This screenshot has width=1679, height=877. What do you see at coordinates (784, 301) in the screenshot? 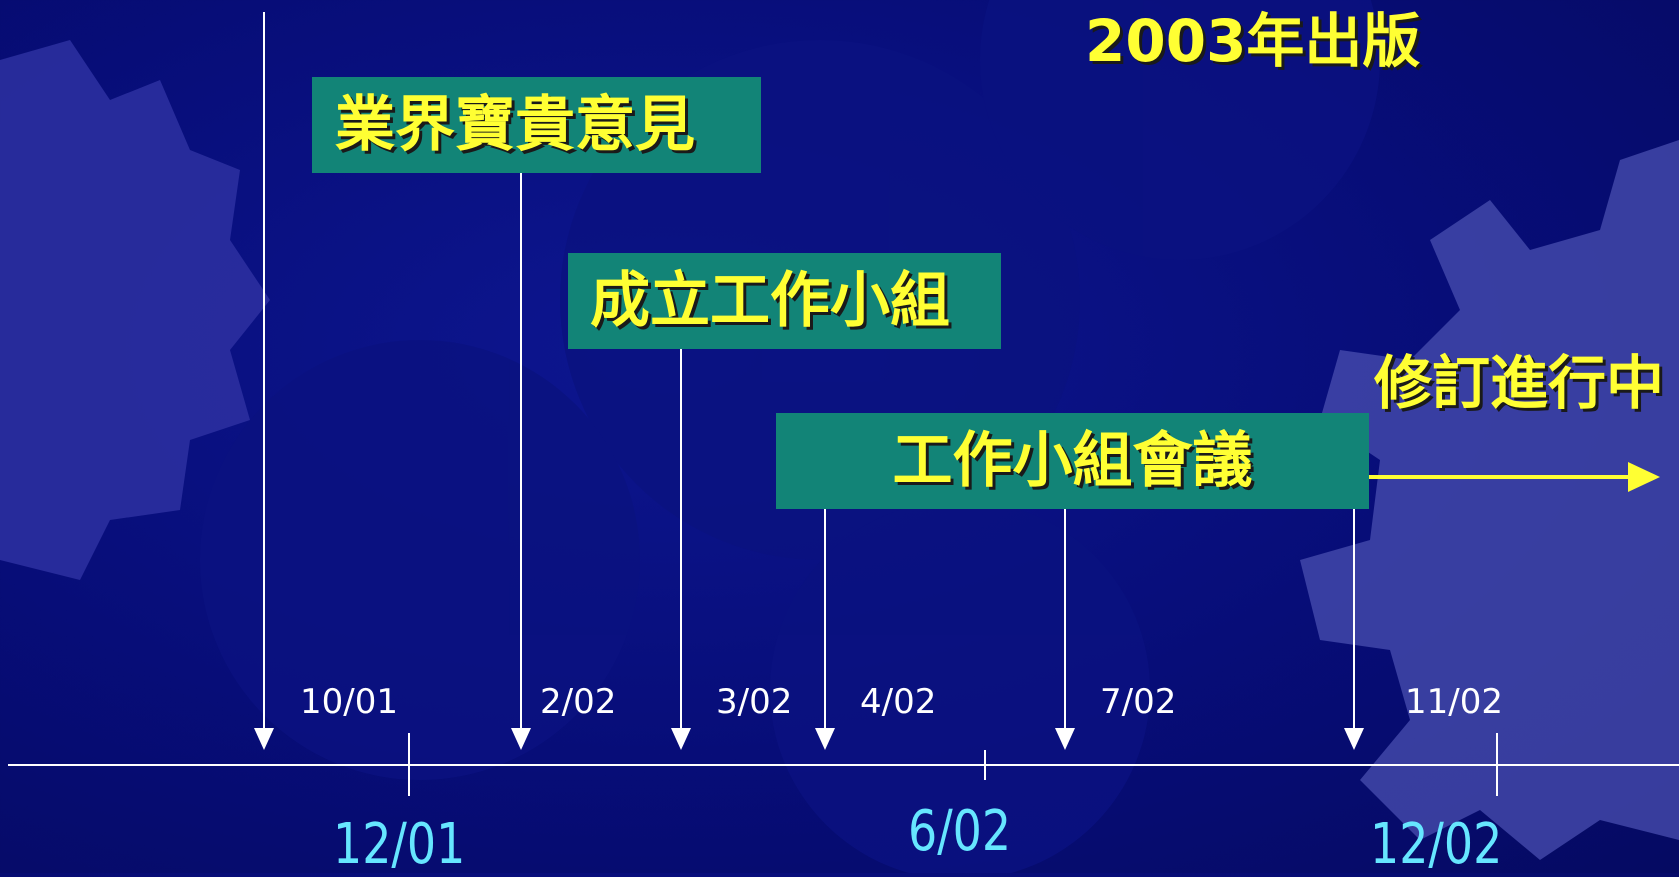
I see `box-form-working-group: 成立工作小組` at bounding box center [784, 301].